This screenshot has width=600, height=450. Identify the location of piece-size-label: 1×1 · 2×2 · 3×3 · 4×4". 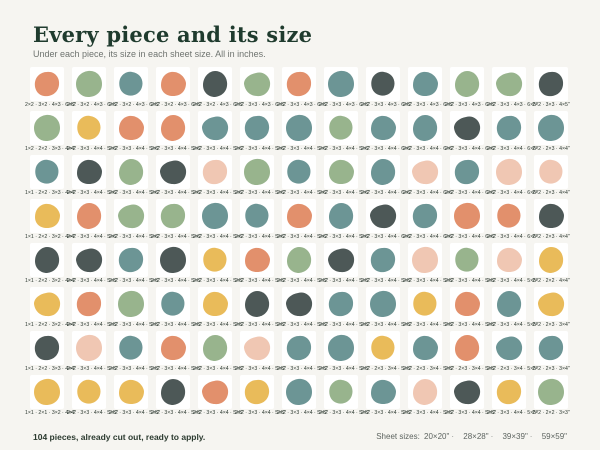
(50, 193).